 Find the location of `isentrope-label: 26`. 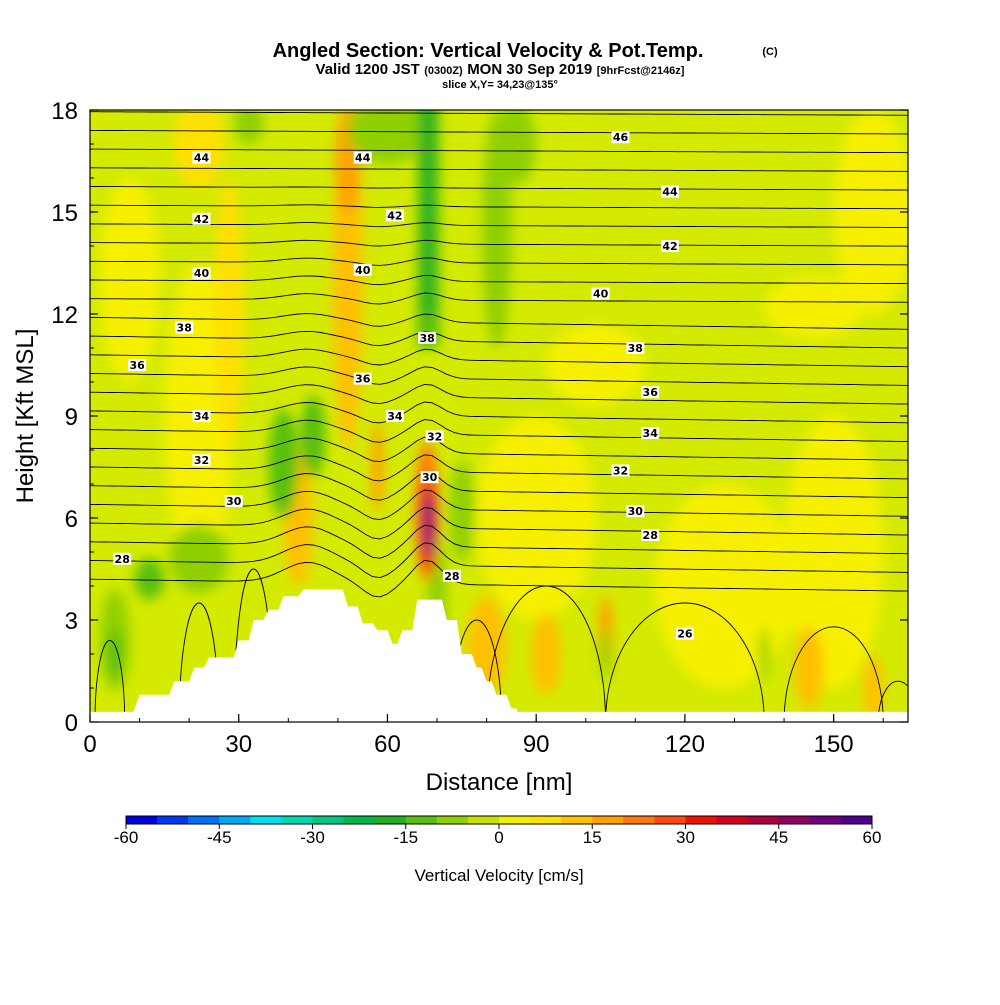

isentrope-label: 26 is located at coordinates (684, 634).